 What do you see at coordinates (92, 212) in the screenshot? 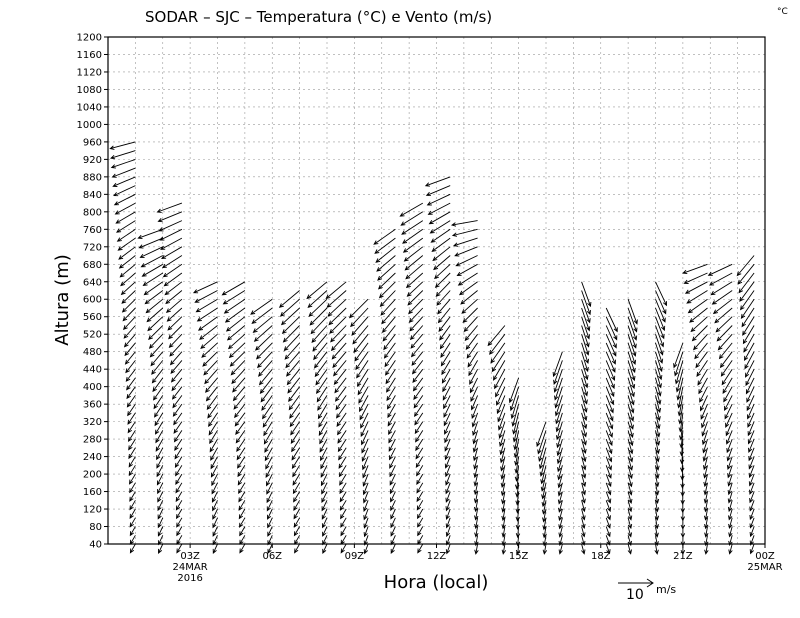
I see `y-tick-label: 800` at bounding box center [92, 212].